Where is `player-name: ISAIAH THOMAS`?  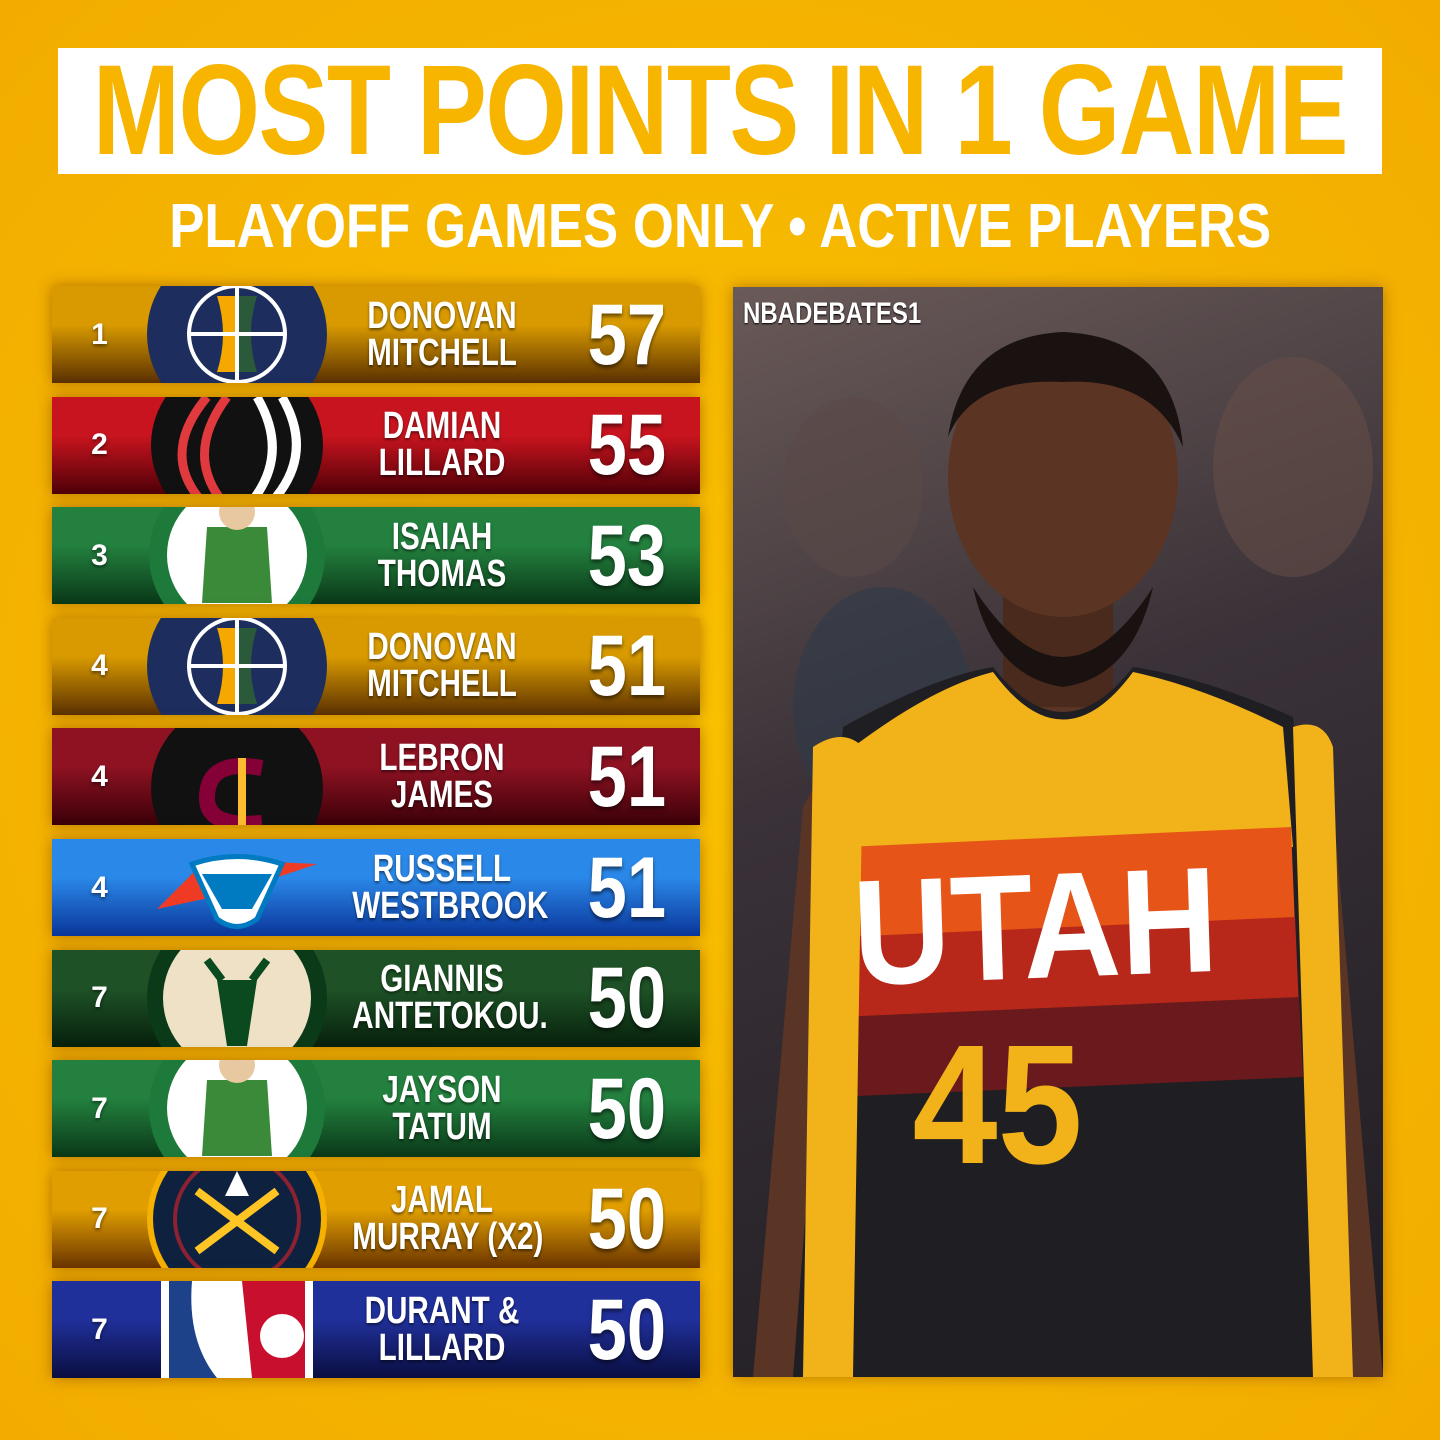
player-name: ISAIAH THOMAS is located at coordinates (442, 555).